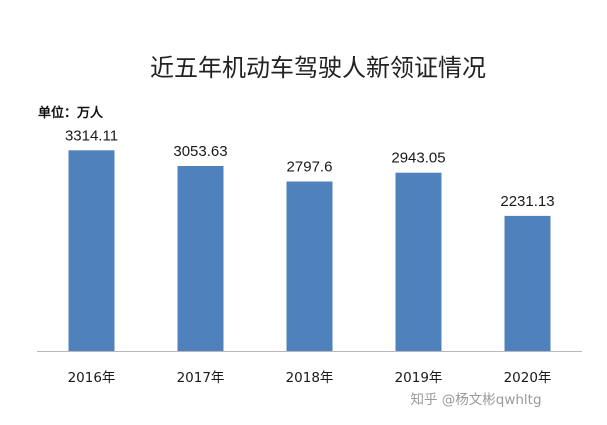 This screenshot has height=425, width=607. What do you see at coordinates (310, 378) in the screenshot?
I see `x-tick-label-2: 2018年` at bounding box center [310, 378].